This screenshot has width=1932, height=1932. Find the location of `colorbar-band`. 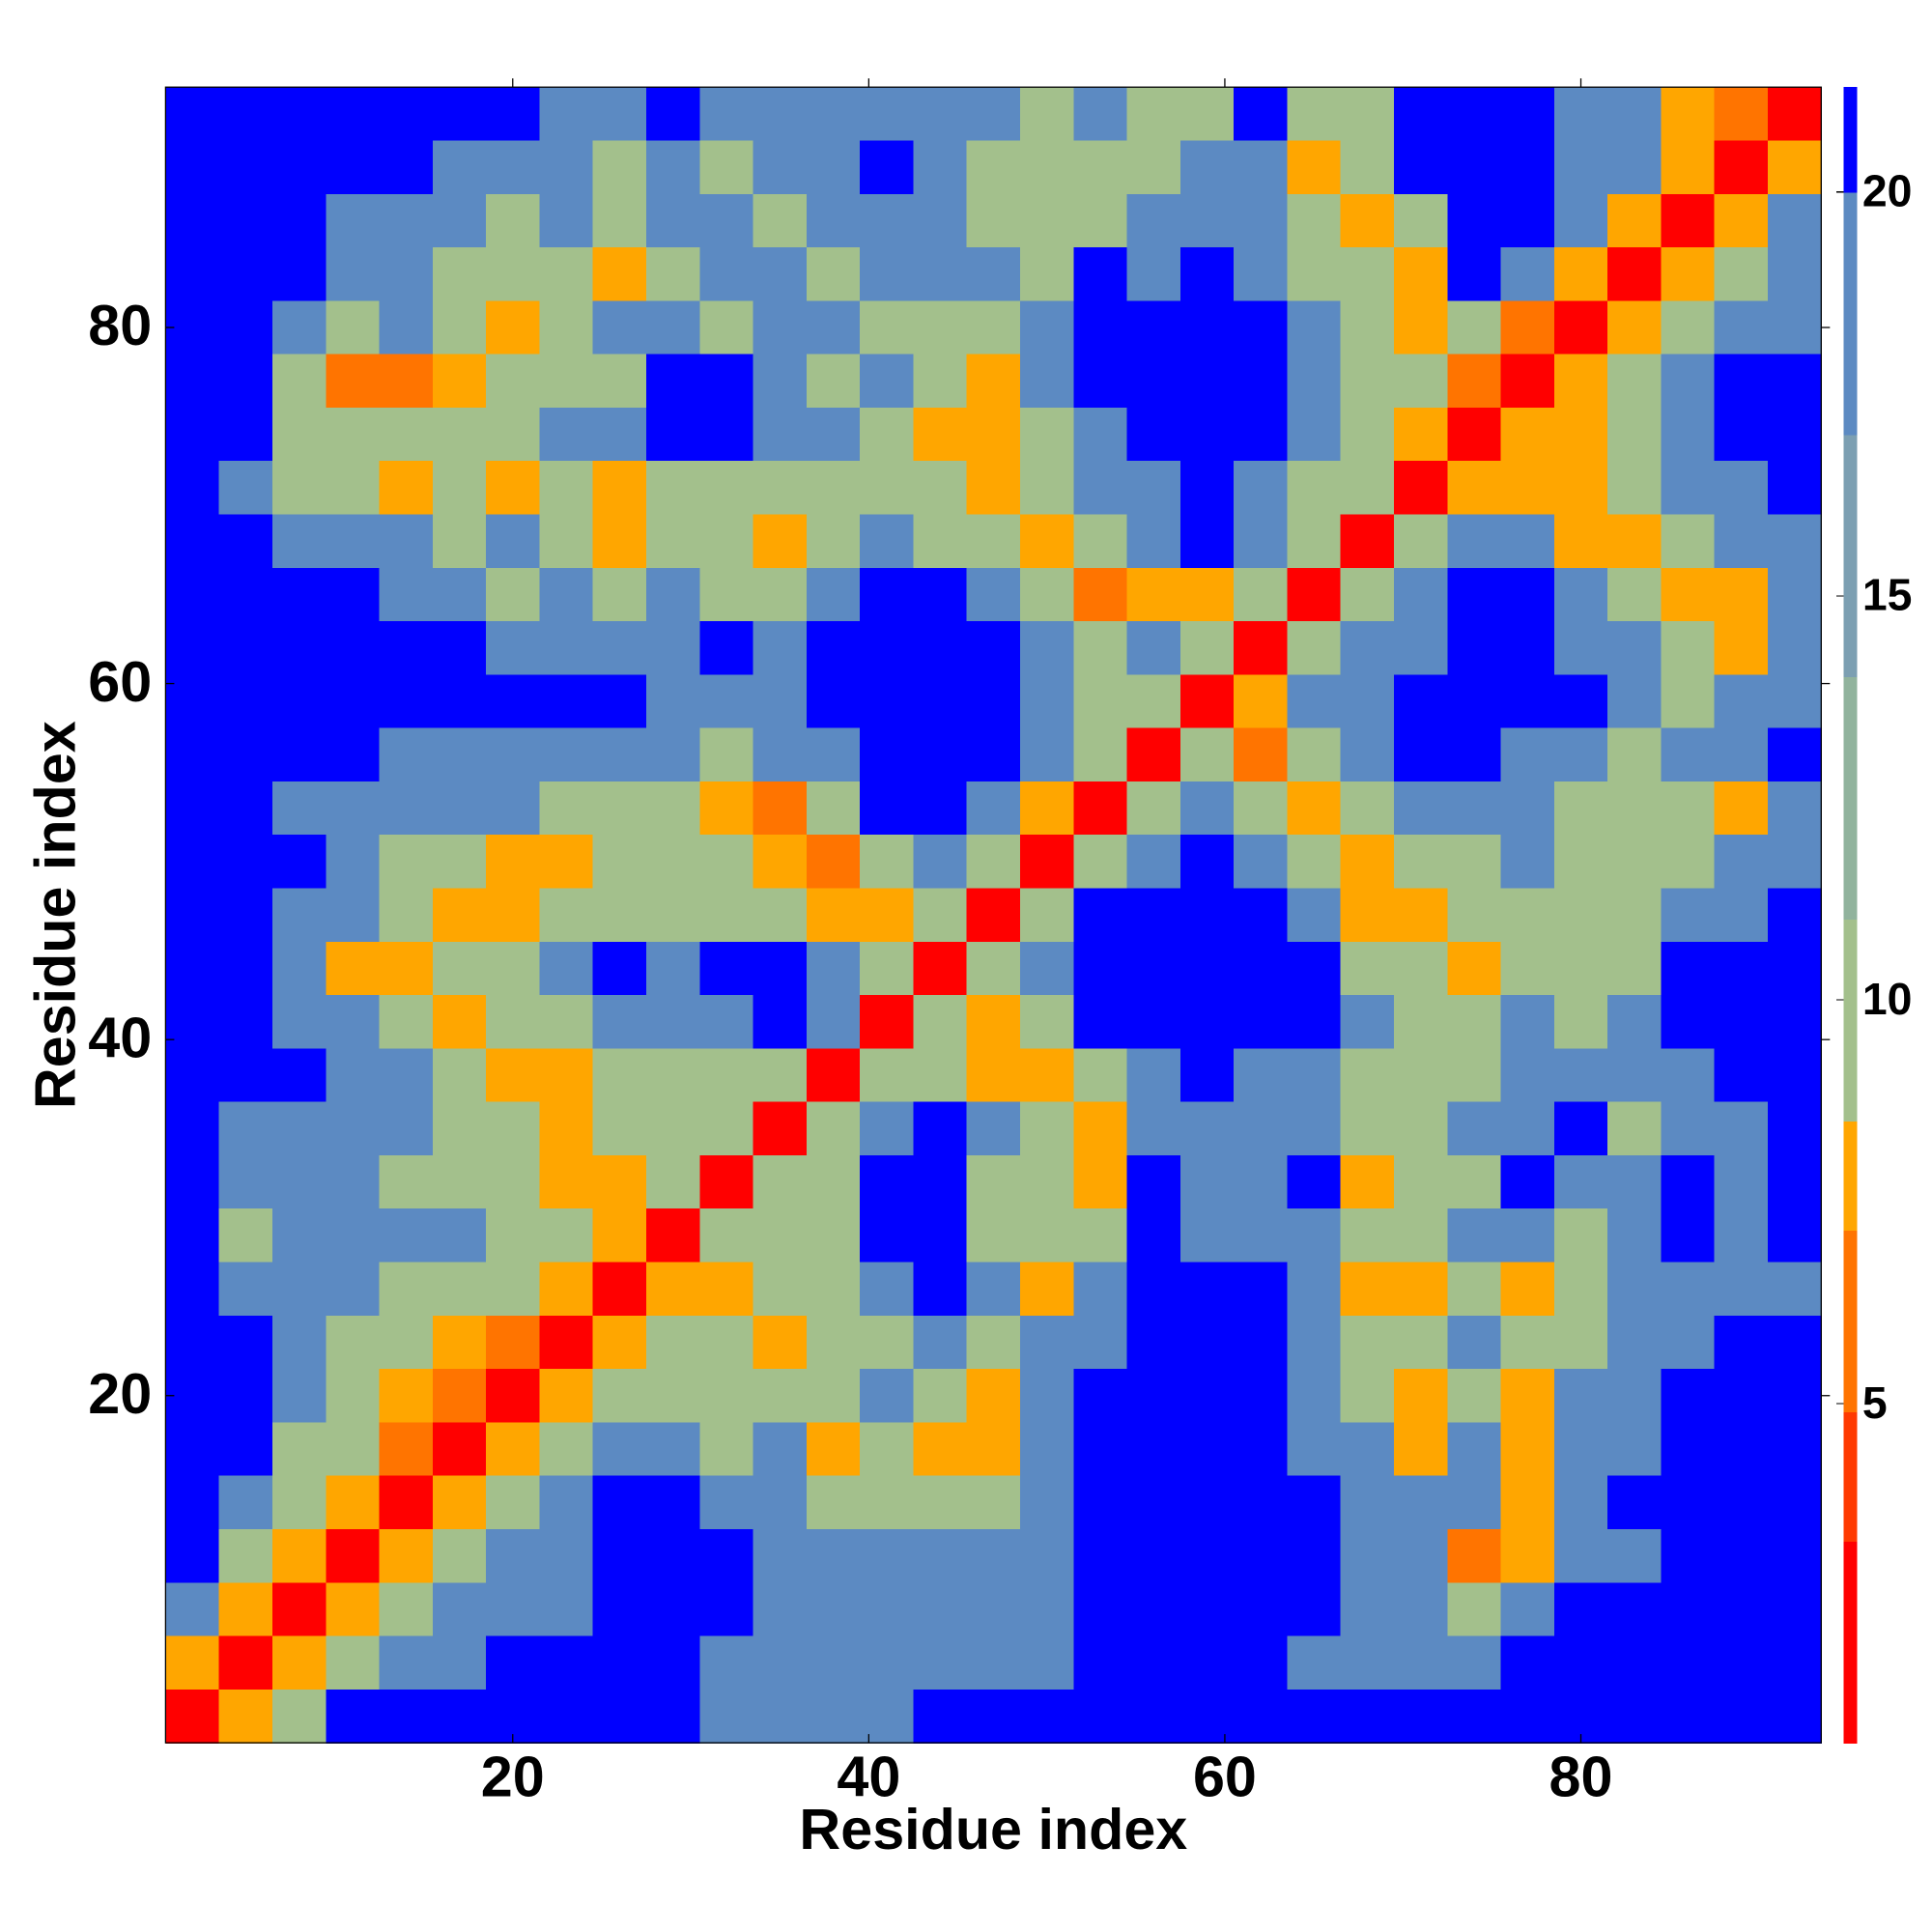

colorbar-band is located at coordinates (1850, 1021).